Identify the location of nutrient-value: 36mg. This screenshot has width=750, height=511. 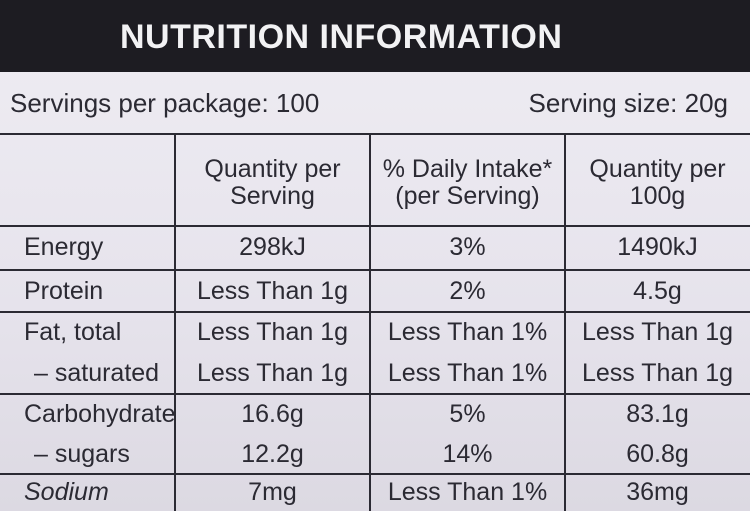
(657, 492).